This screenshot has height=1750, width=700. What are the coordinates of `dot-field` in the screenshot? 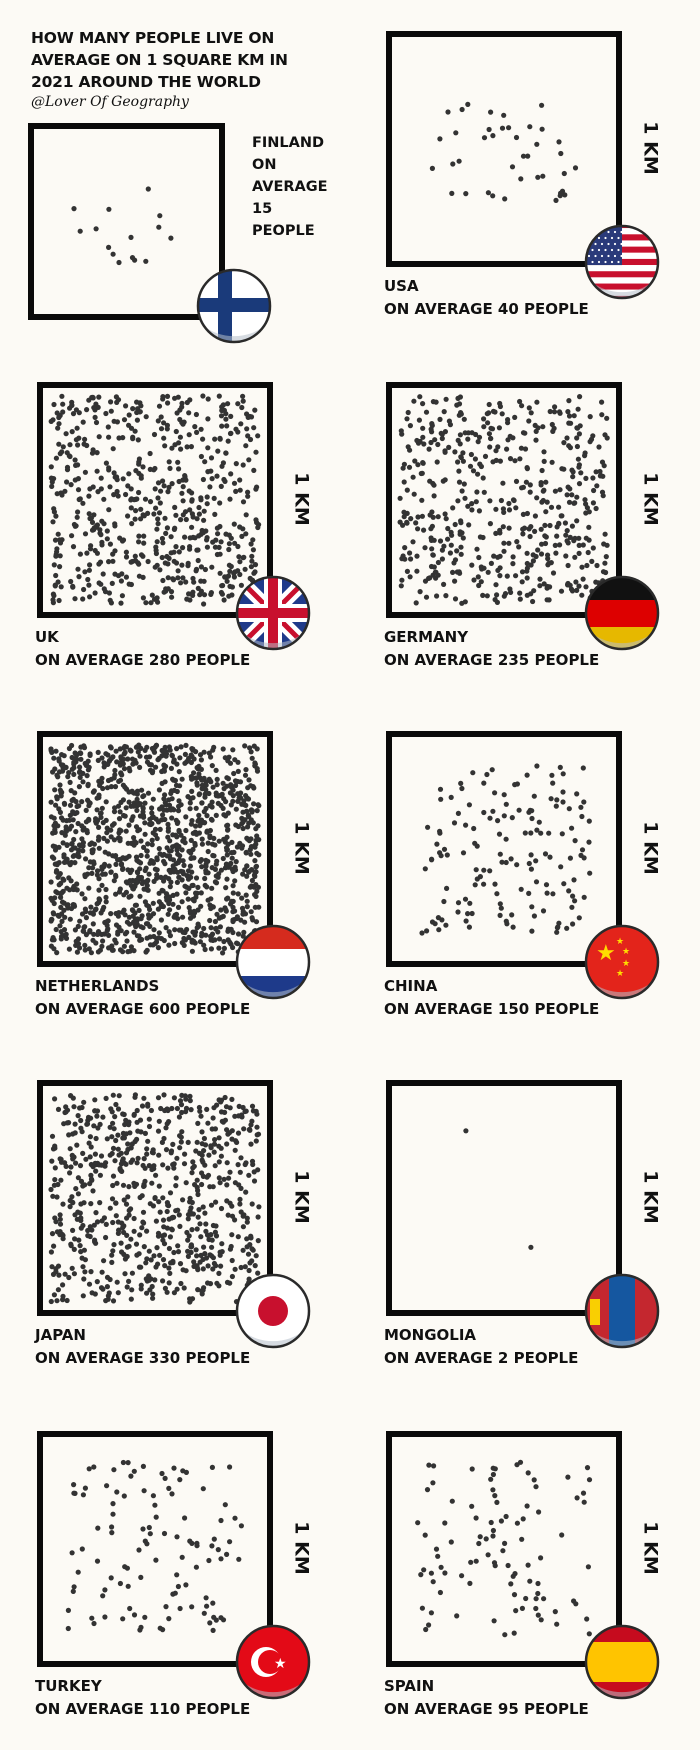 It's located at (504, 152).